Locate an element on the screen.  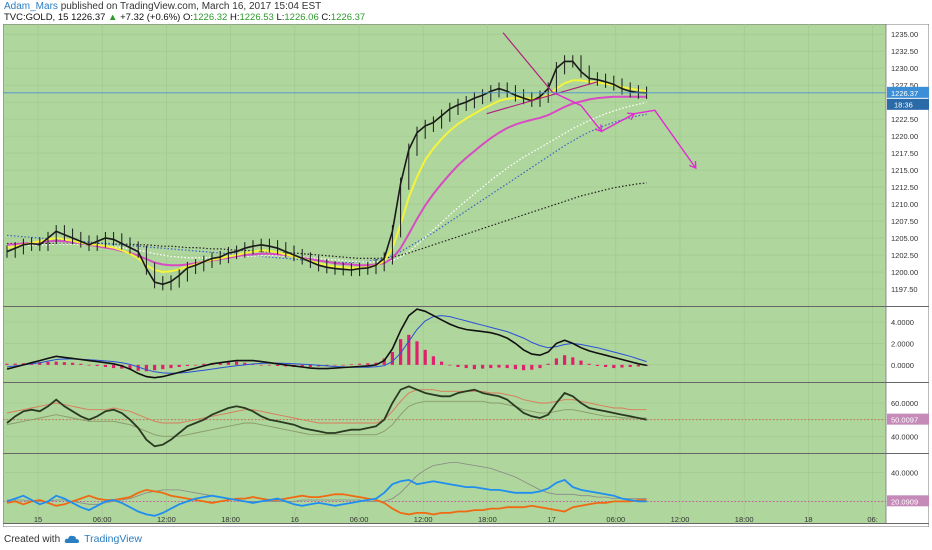
current-price-tag-text: 1226.37 is located at coordinates (904, 93).